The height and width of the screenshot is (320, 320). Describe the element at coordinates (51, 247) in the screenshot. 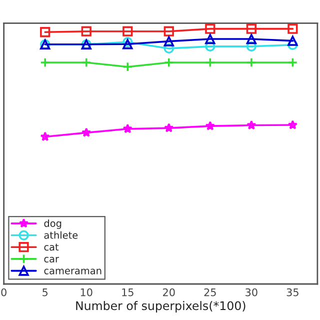

I see `legend-label: cat` at that location.